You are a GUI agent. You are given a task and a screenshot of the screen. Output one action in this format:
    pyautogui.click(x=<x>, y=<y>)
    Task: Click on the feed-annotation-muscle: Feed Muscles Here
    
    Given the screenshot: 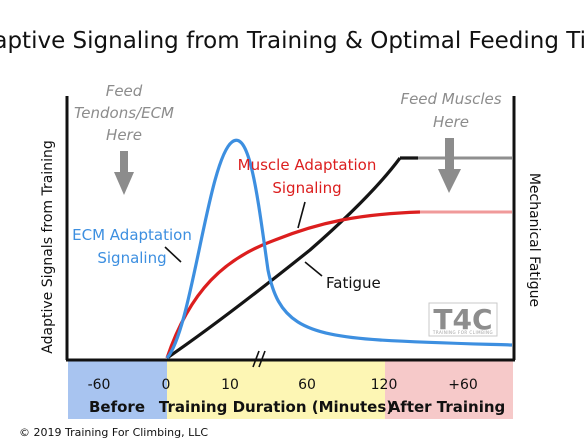 What is the action you would take?
    pyautogui.click(x=451, y=141)
    